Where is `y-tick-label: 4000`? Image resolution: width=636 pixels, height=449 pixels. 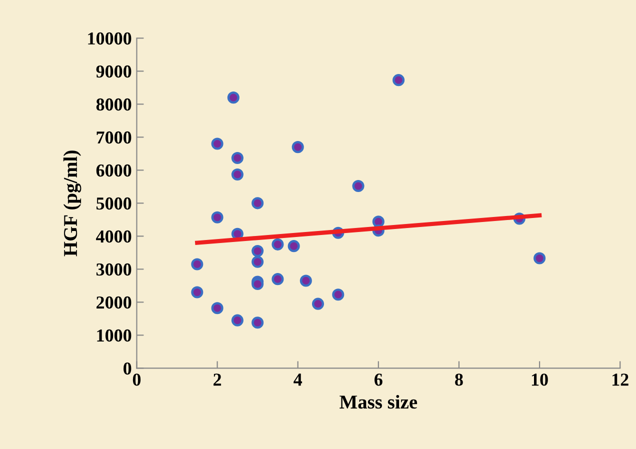
y-tick-label: 4000 is located at coordinates (114, 236).